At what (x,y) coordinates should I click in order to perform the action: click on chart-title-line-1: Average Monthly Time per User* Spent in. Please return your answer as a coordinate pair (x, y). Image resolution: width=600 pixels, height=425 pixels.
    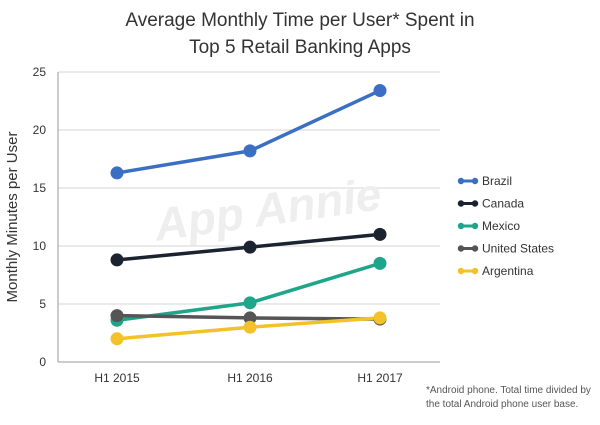
    Looking at the image, I should click on (300, 20).